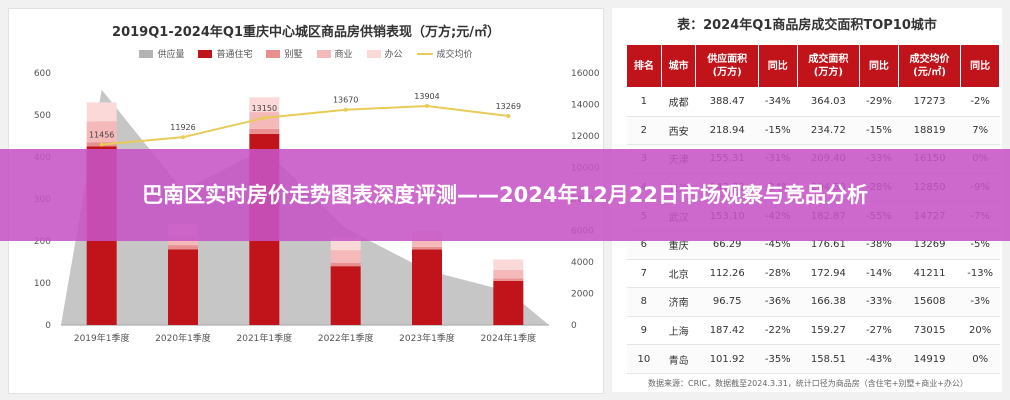 The width and height of the screenshot is (1010, 400). What do you see at coordinates (346, 338) in the screenshot?
I see `x-tick-label: 2022年1季度` at bounding box center [346, 338].